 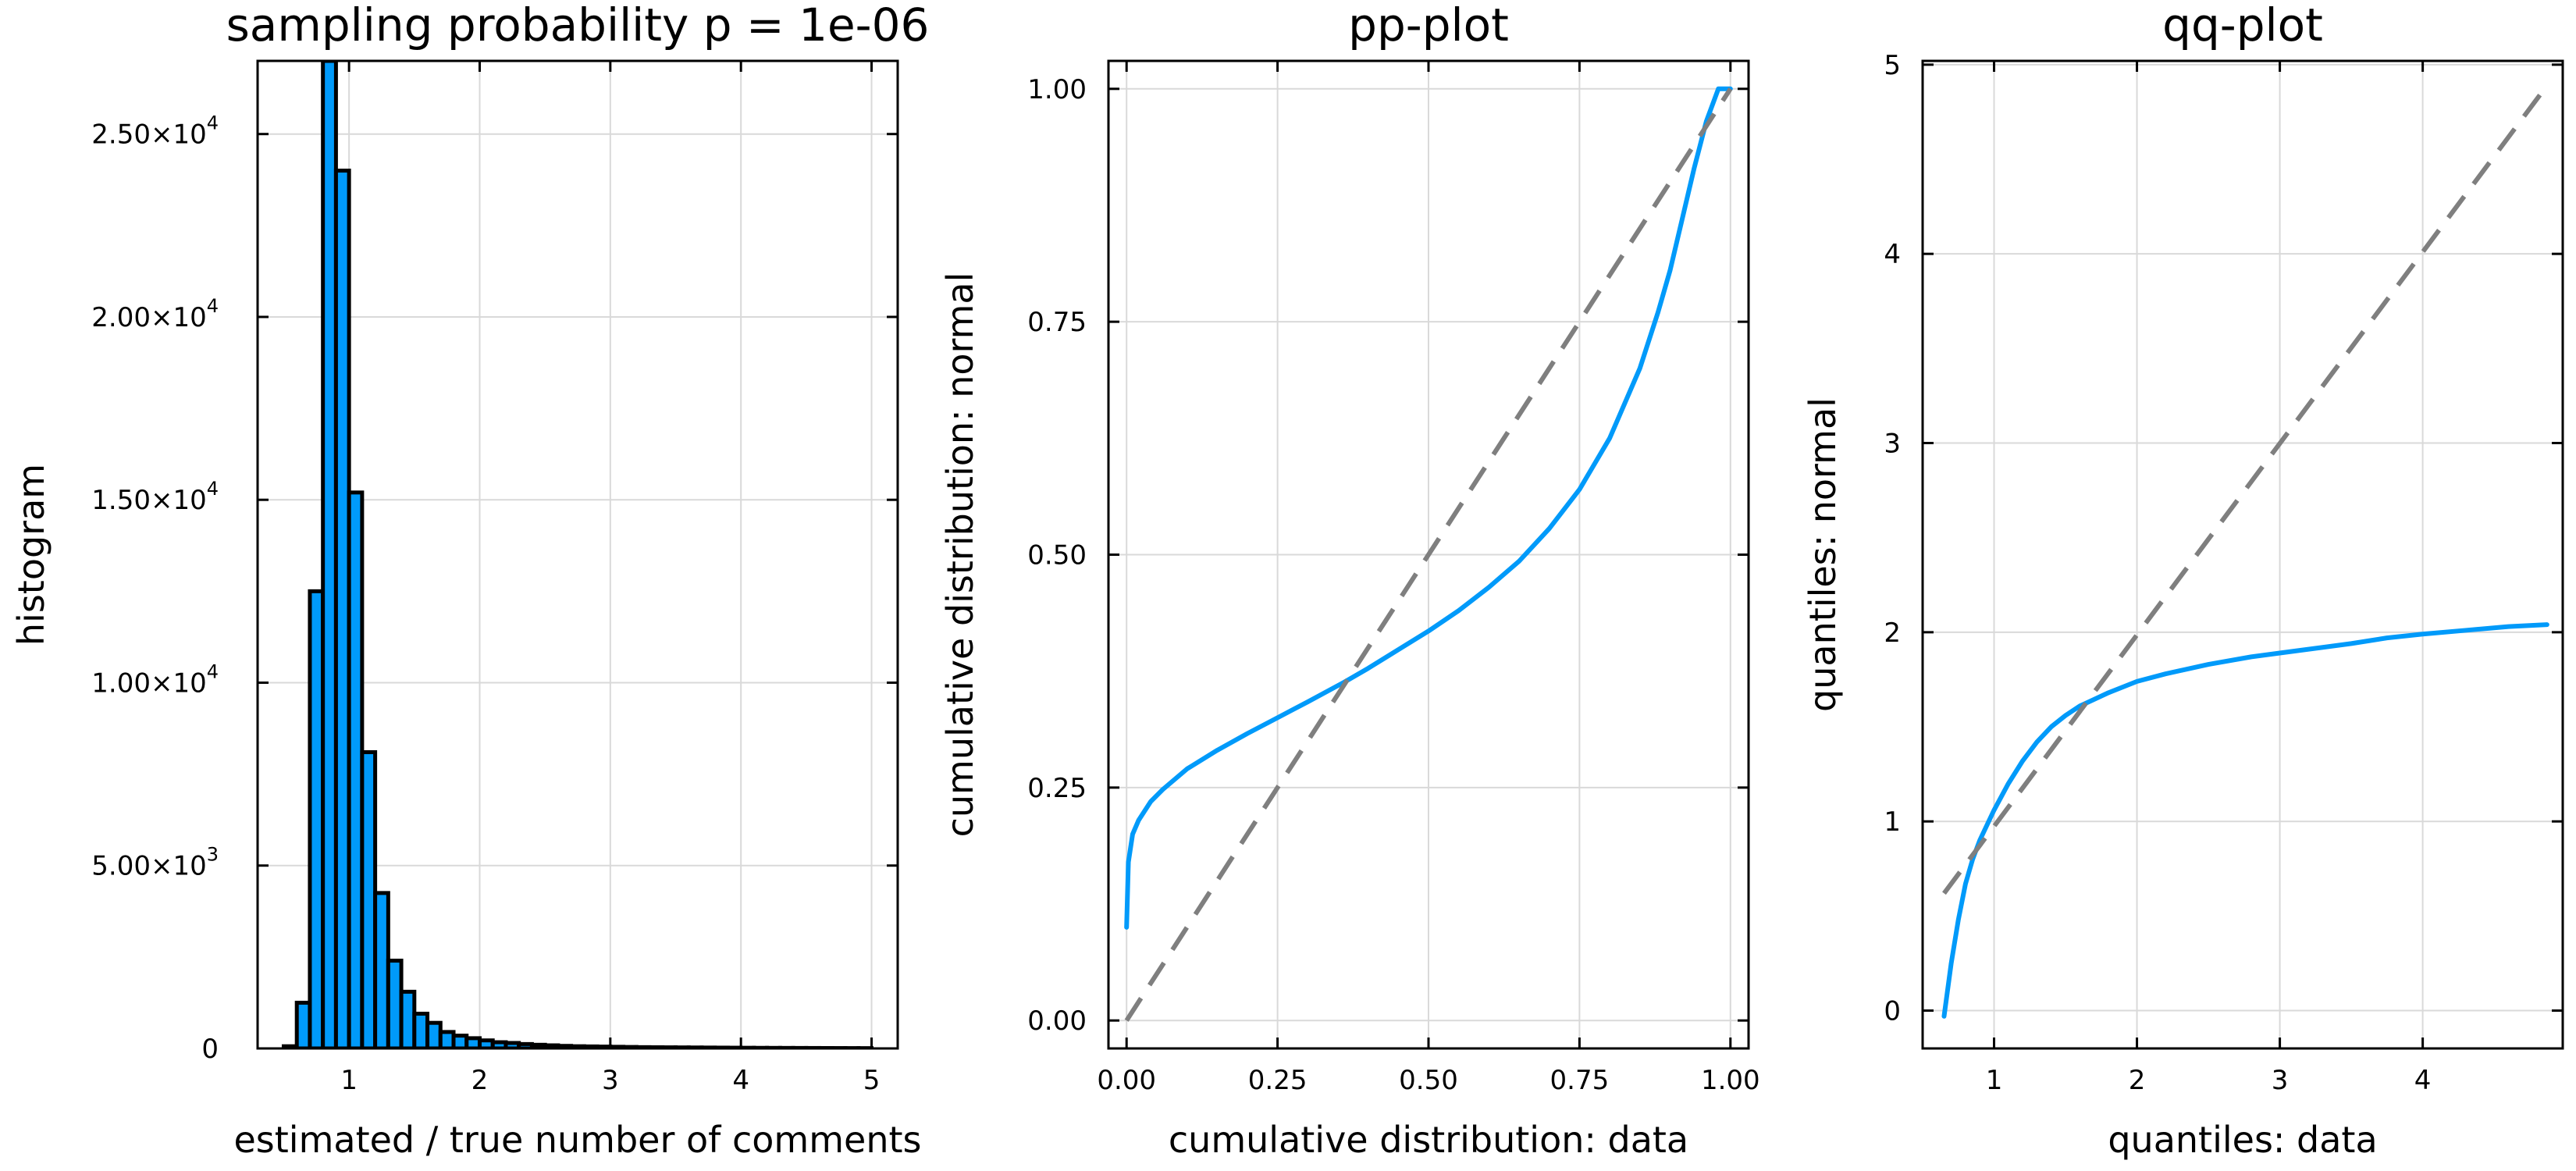 I want to click on y-tick-label: 1.00, so click(x=1057, y=89).